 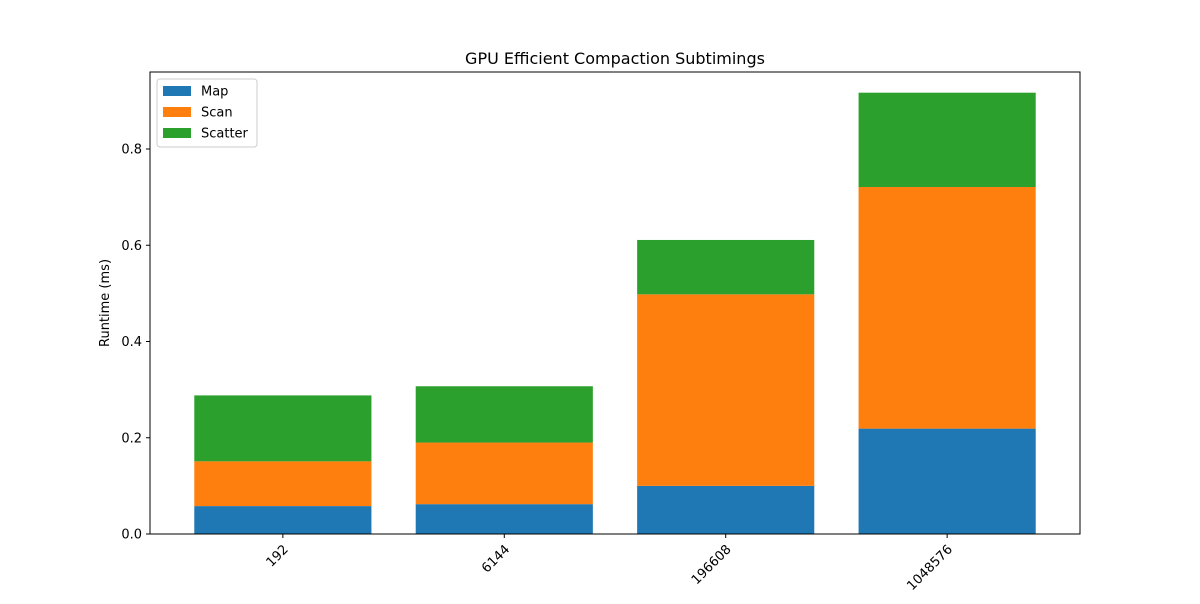 I want to click on legend-swatch-scan, so click(x=177, y=112).